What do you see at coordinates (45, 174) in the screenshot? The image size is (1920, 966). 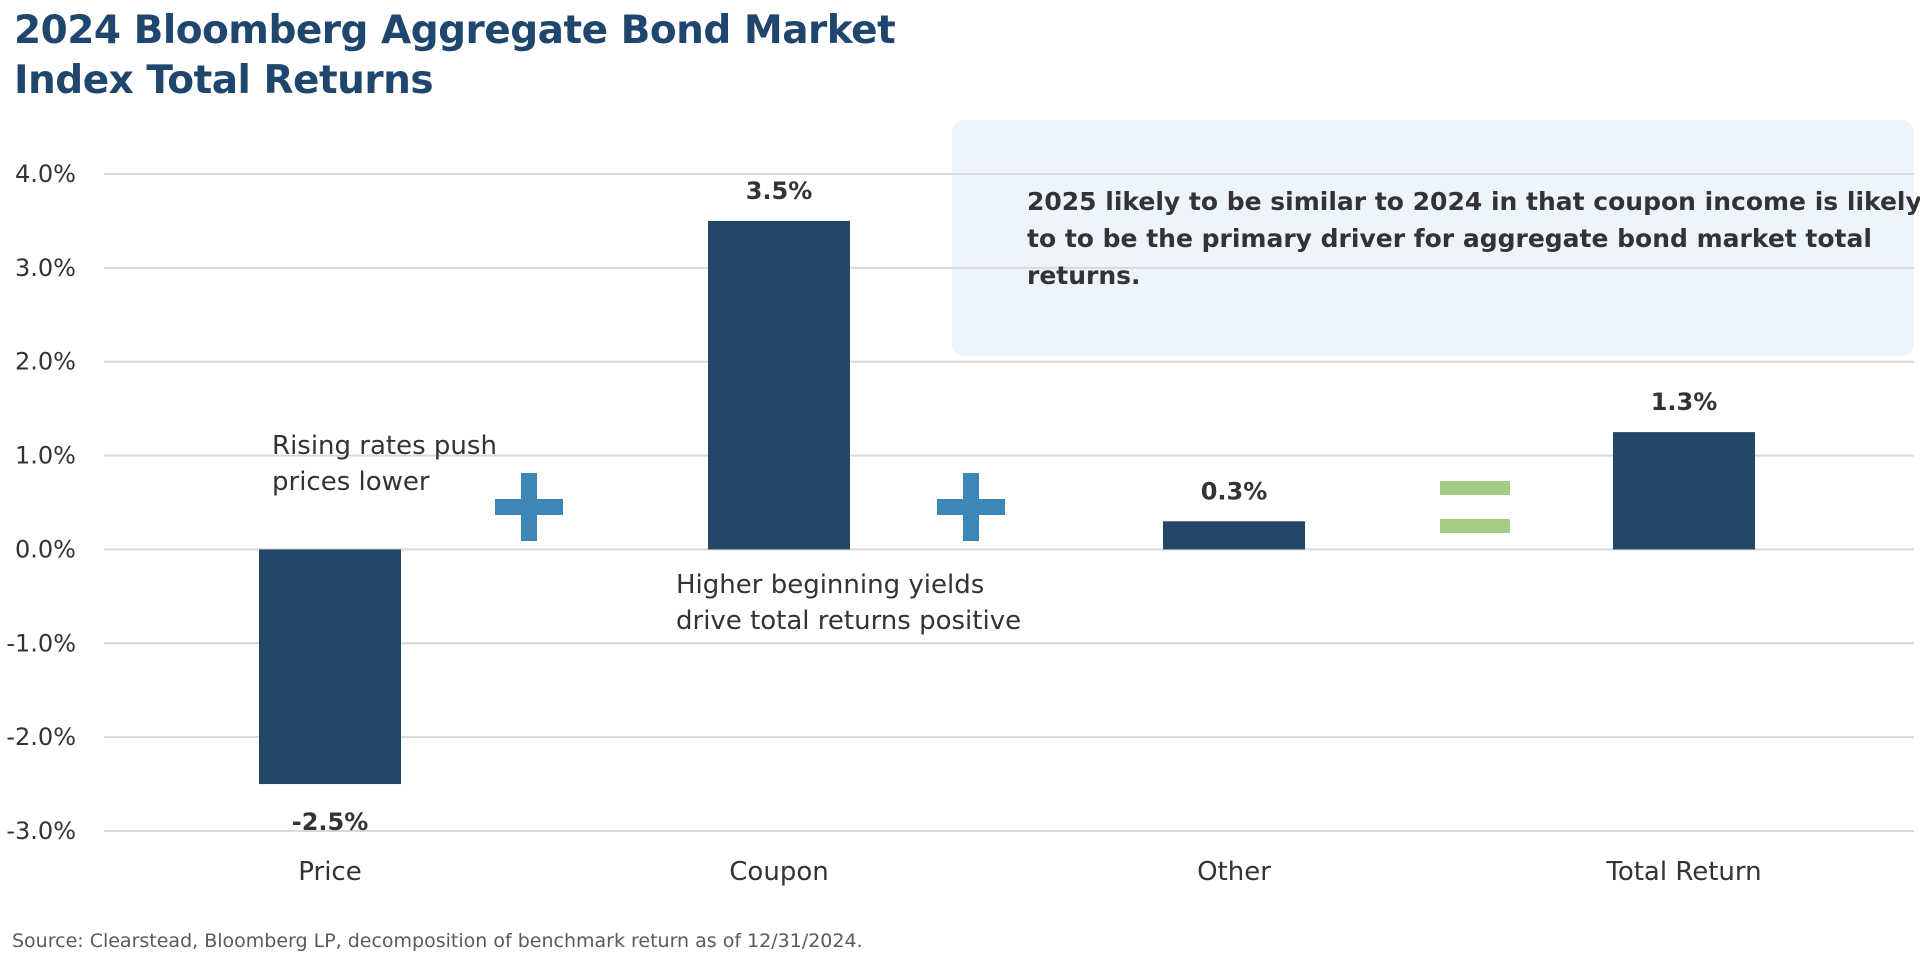 I see `y-tick-label: 4.0%` at bounding box center [45, 174].